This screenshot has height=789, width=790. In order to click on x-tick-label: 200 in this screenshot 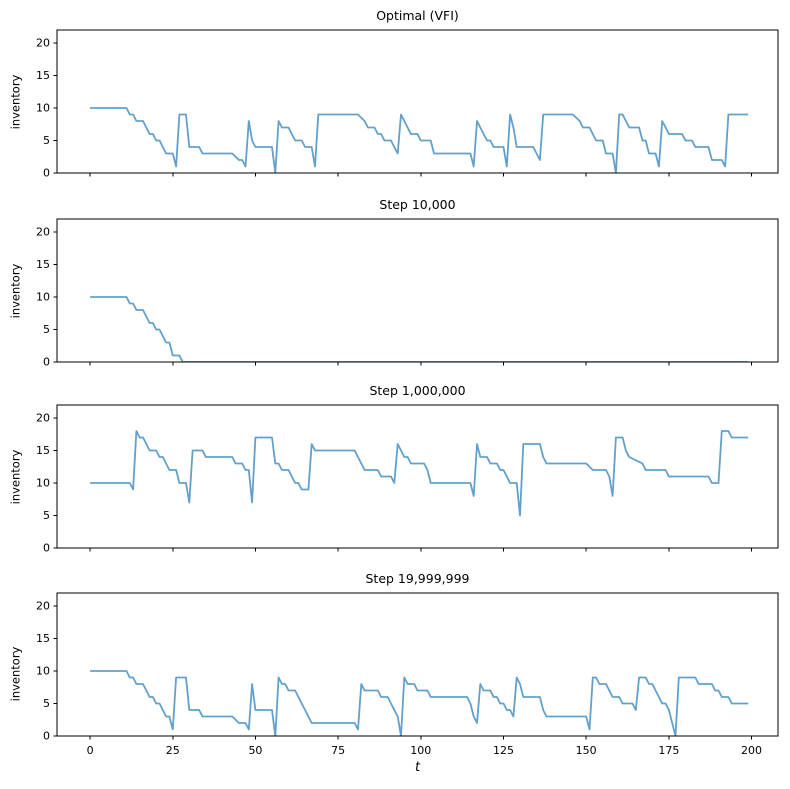, I will do `click(751, 750)`.